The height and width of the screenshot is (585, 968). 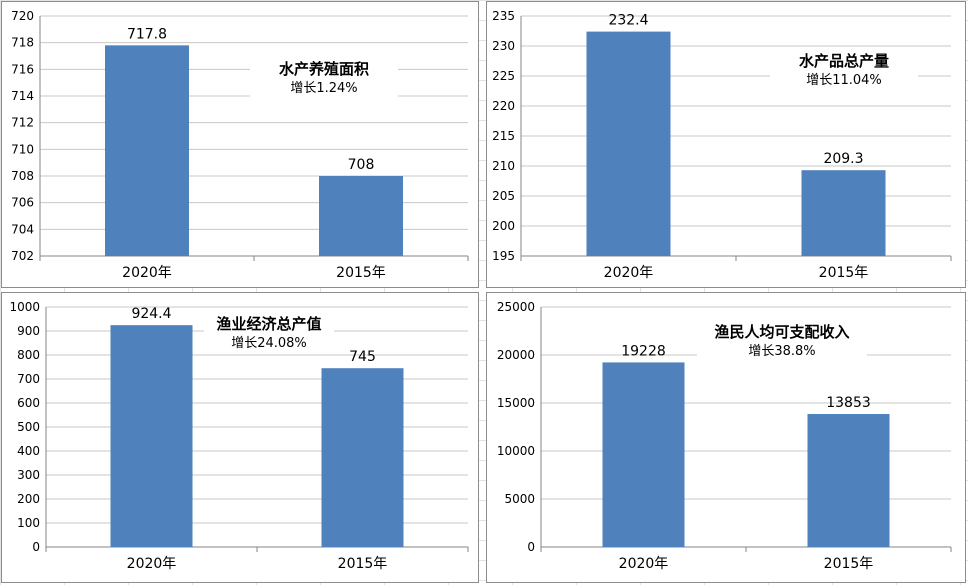 What do you see at coordinates (516, 307) in the screenshot?
I see `y-tick-label: 25000` at bounding box center [516, 307].